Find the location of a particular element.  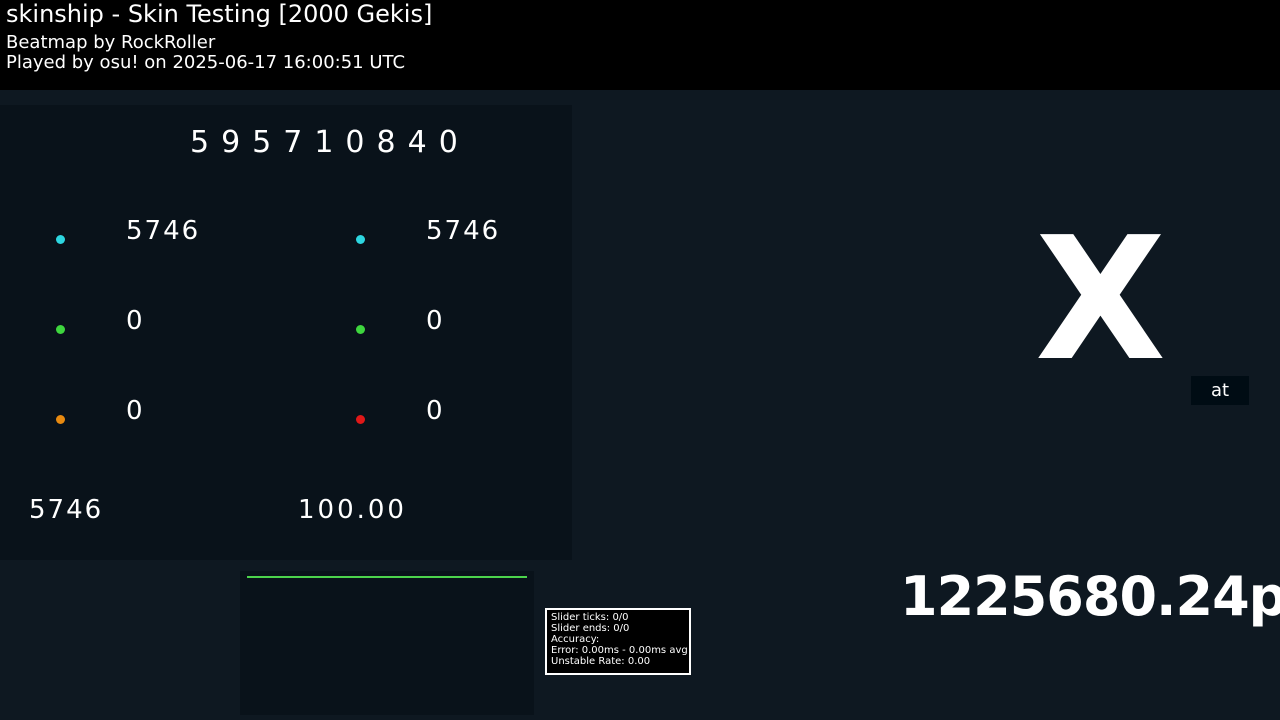

accuracy: 100.00 is located at coordinates (352, 510).